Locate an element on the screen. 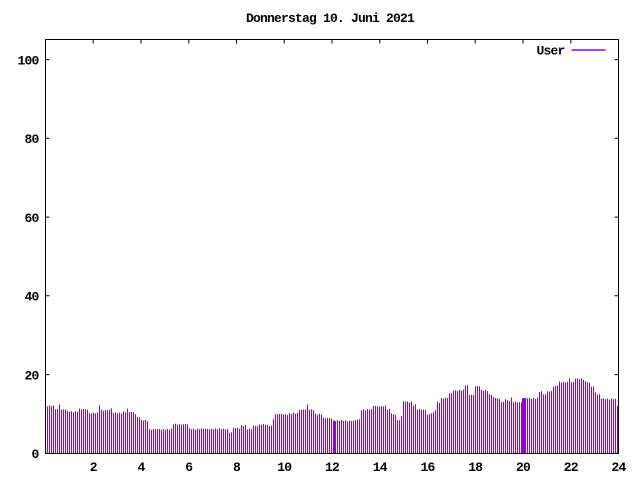 The image size is (640, 480). svg-text: 100 is located at coordinates (28, 60).